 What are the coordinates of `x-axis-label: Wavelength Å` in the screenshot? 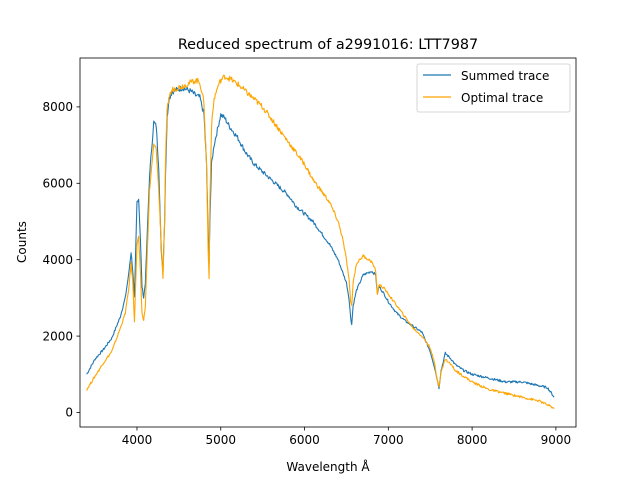 It's located at (328, 466).